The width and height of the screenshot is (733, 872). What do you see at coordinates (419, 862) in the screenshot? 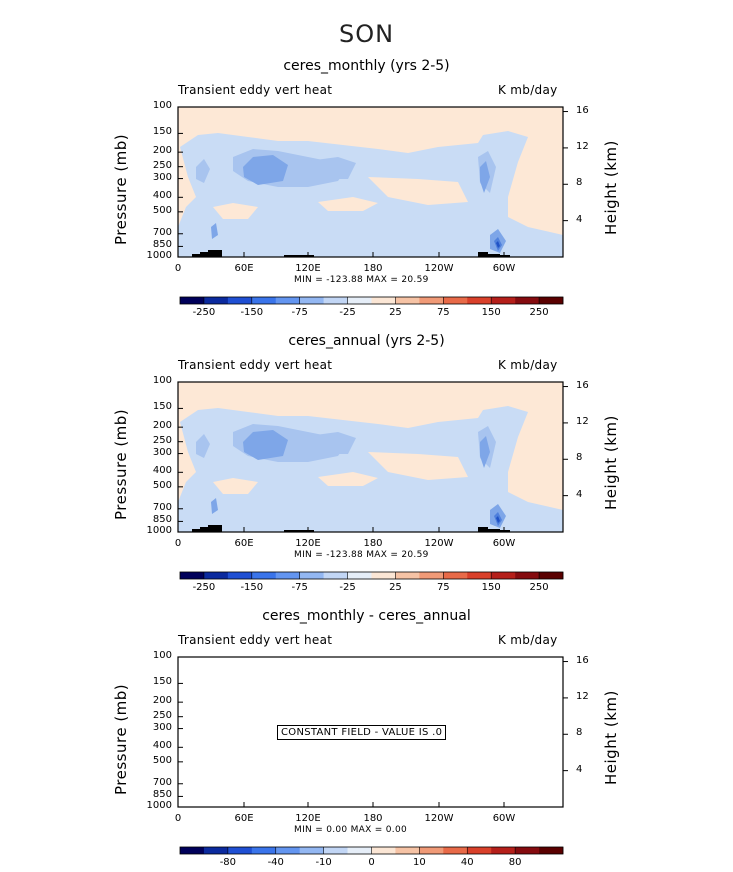
I see `colorbar-label: 10` at bounding box center [419, 862].